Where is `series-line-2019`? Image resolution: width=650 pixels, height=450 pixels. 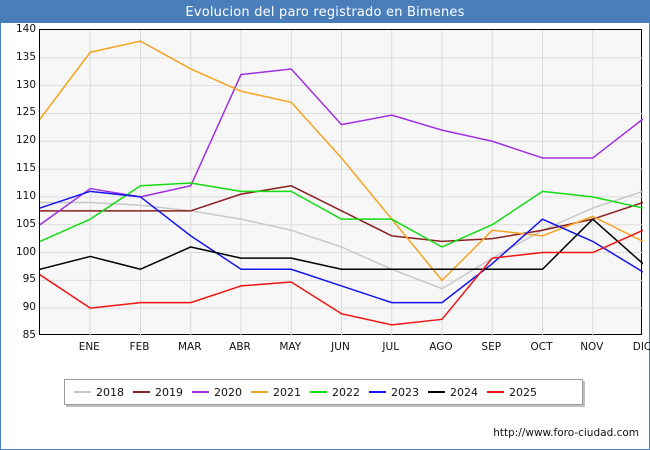
series-line-2019 is located at coordinates (341, 214).